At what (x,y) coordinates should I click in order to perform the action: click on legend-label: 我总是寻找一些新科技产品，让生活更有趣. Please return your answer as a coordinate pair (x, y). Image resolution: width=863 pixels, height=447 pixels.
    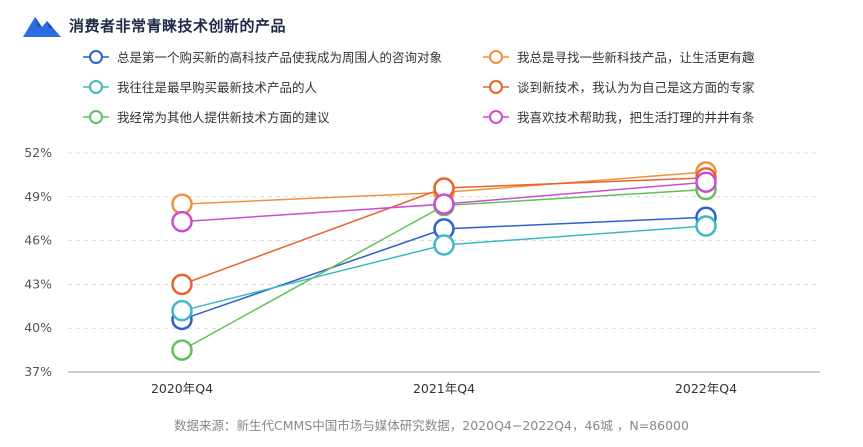
    Looking at the image, I should click on (636, 57).